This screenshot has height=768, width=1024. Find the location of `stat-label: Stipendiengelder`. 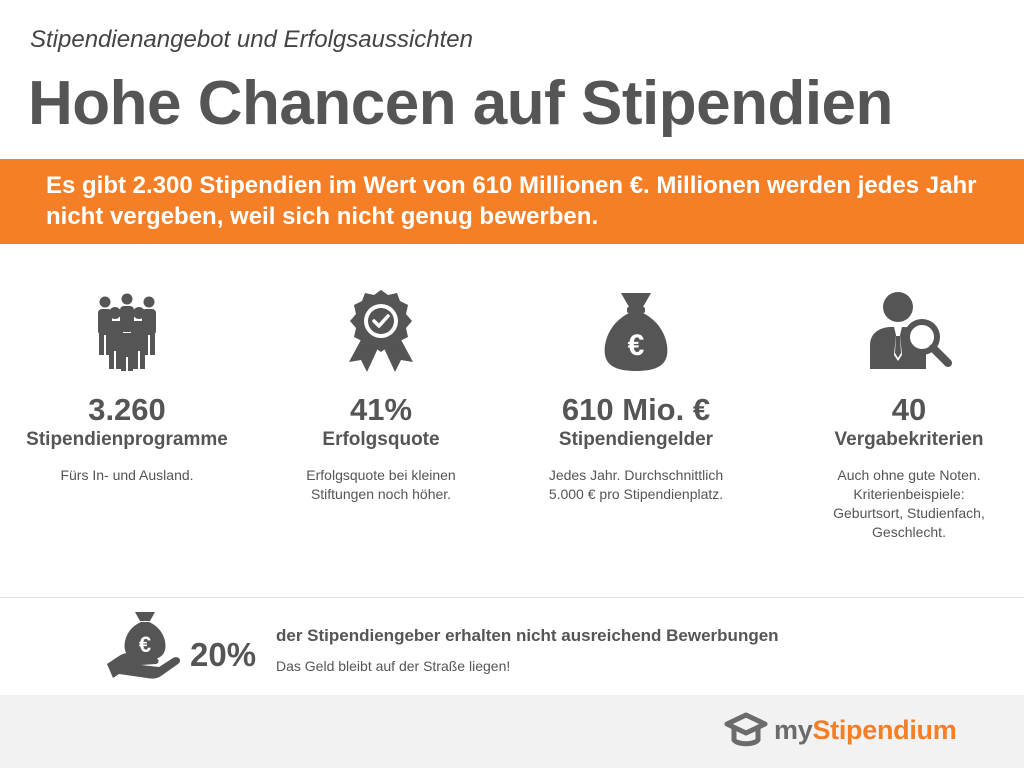

stat-label: Stipendiengelder is located at coordinates (636, 439).